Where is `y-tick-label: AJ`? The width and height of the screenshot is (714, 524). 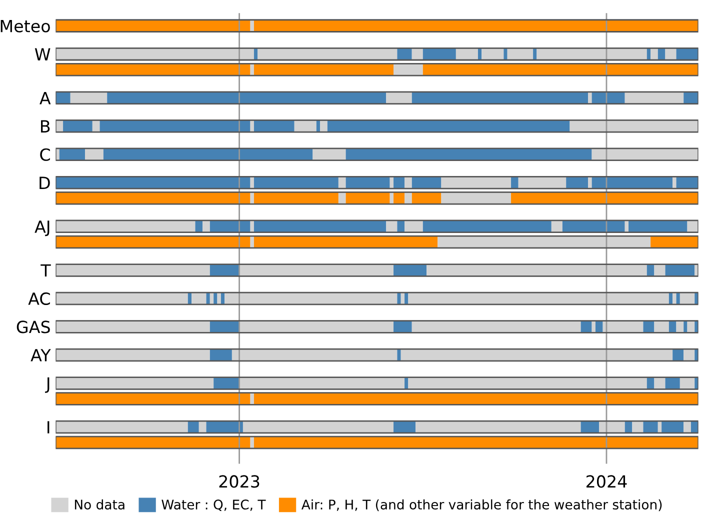 y-tick-label: AJ is located at coordinates (42, 228).